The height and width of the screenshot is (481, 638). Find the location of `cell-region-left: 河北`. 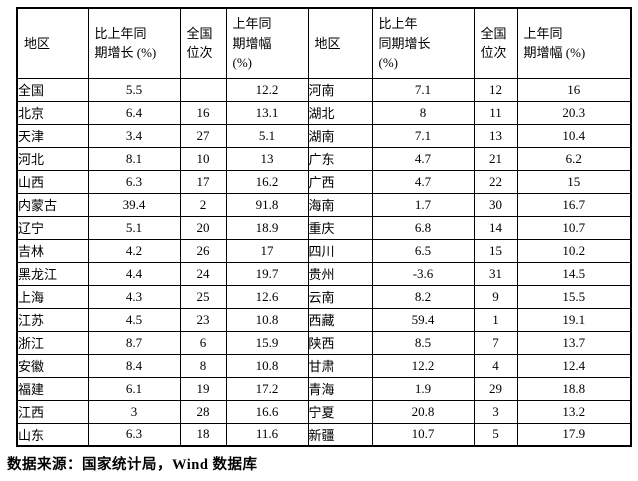

cell-region-left: 河北 is located at coordinates (52, 158).